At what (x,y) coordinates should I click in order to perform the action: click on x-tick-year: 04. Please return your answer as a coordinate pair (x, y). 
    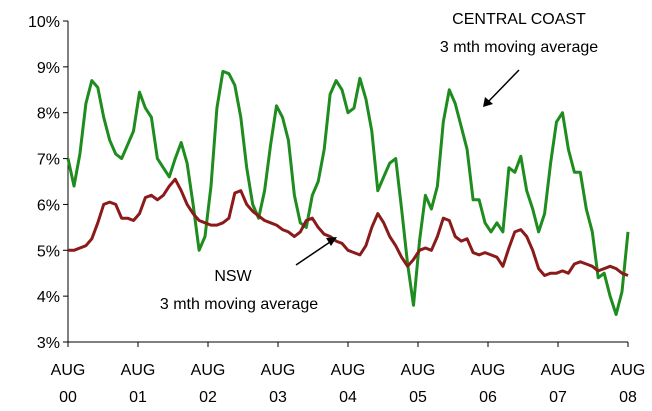
    Looking at the image, I should click on (348, 397).